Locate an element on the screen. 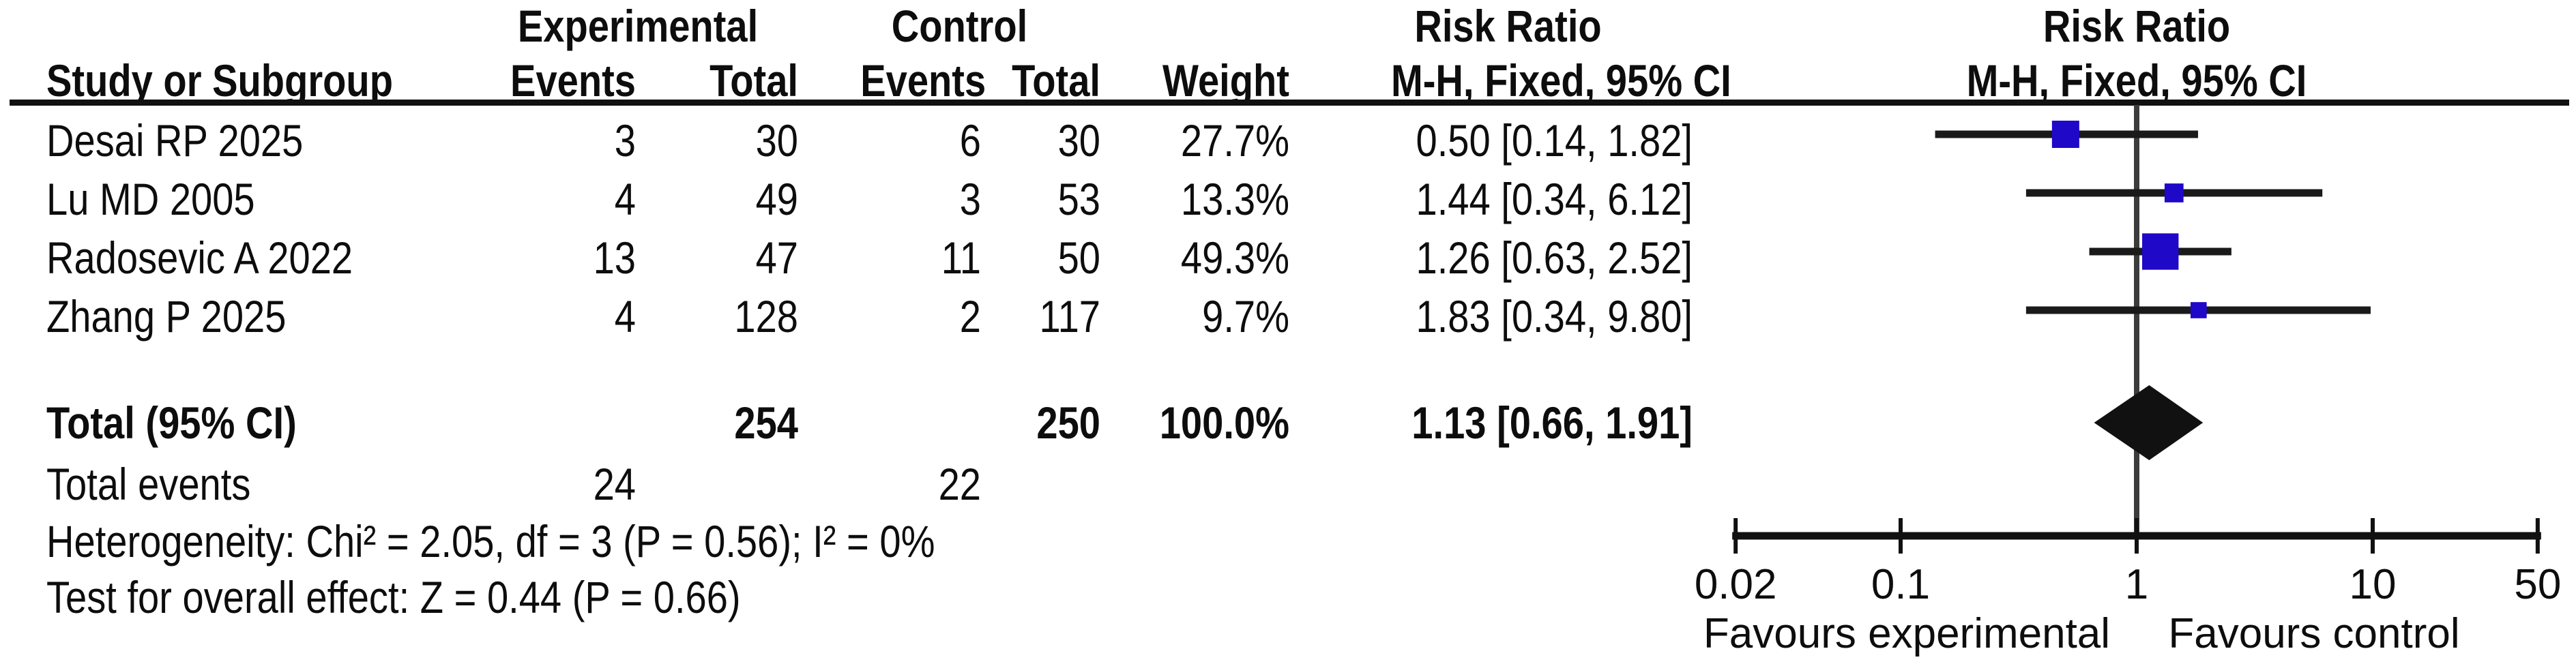  total-risk-ratio-ci: 1.13 [0.66, 1.91] is located at coordinates (1552, 423).